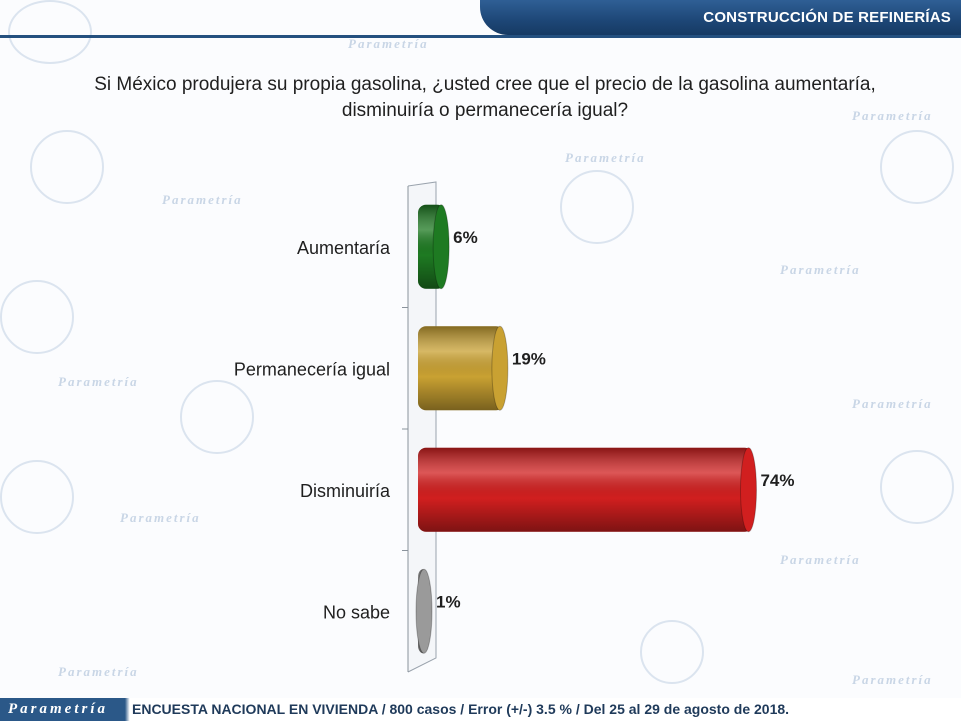 Image resolution: width=961 pixels, height=721 pixels. I want to click on header-bar: CONSTRUCCIÓN DE REFINERÍAS, so click(720, 17).